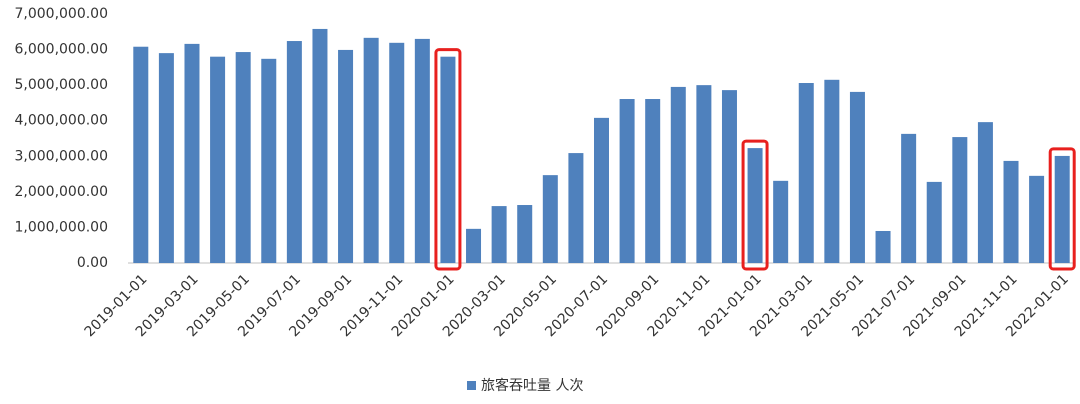 Image resolution: width=1080 pixels, height=404 pixels. I want to click on y-tick-label: 3,000,000.00, so click(61, 156).